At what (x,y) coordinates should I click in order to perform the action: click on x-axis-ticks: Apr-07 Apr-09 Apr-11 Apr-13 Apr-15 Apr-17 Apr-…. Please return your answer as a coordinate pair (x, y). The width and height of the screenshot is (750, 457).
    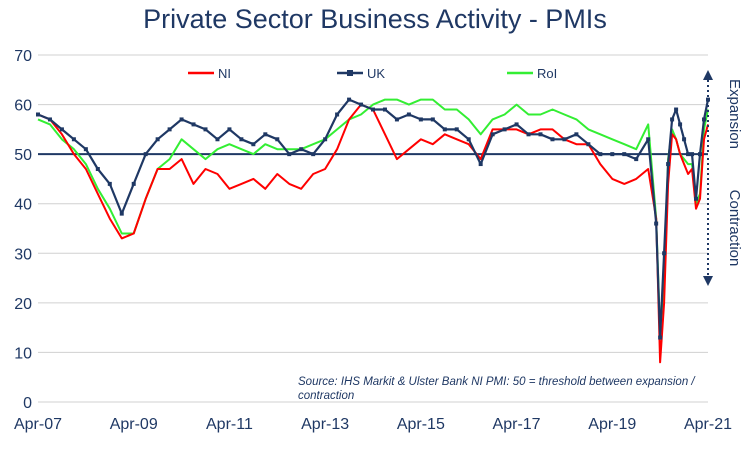
    Looking at the image, I should click on (373, 424).